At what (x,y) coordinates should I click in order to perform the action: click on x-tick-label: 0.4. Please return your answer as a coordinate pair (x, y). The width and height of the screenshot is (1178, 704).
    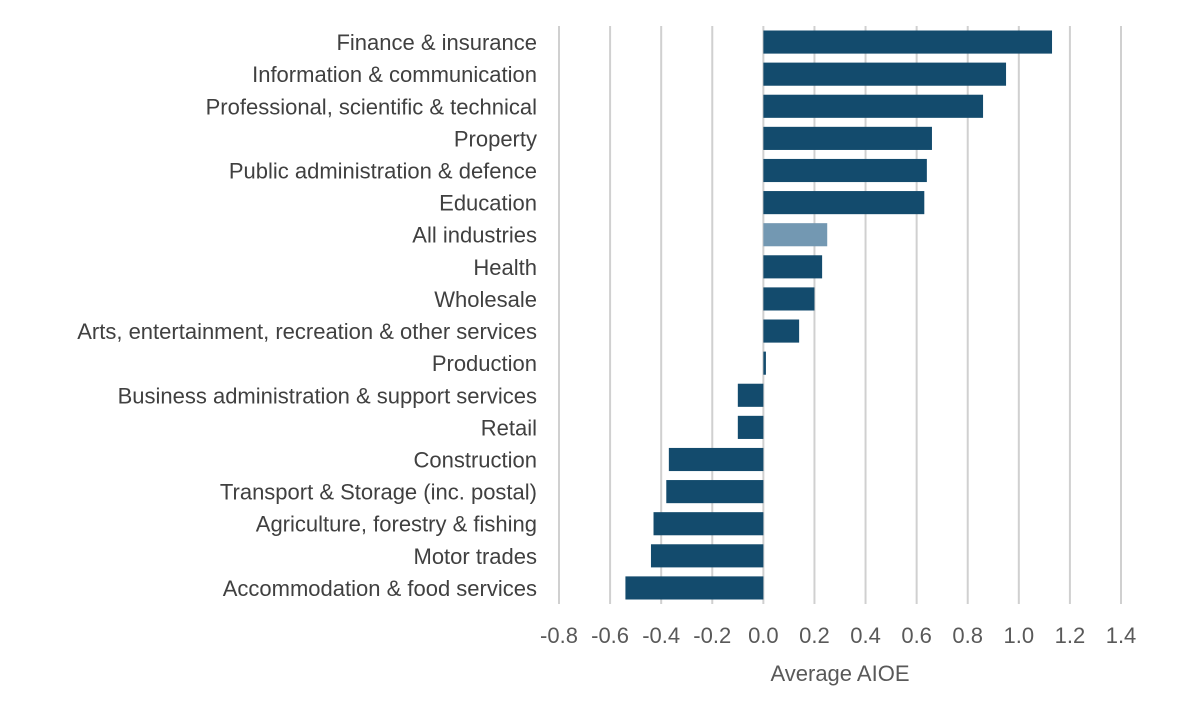
    Looking at the image, I should click on (865, 635).